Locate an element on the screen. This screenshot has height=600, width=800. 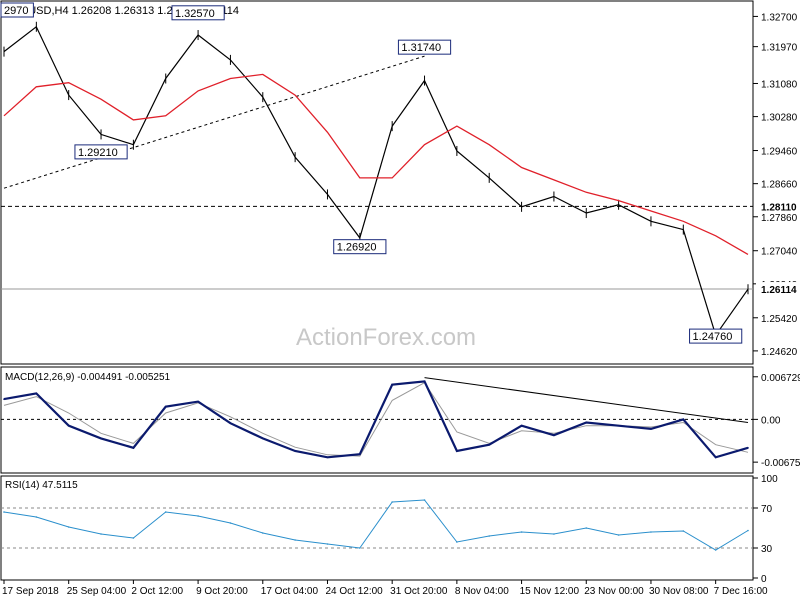
macd-trendline is located at coordinates (586, 400).